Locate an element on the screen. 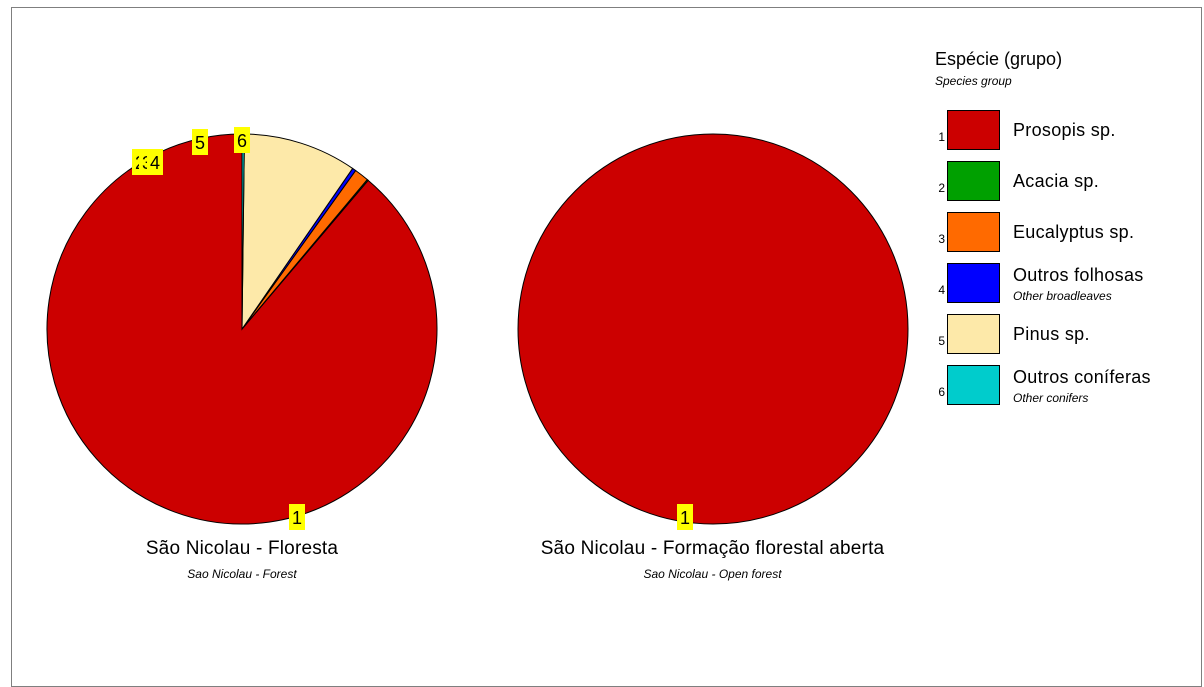 The width and height of the screenshot is (1204, 687). legend-item-outros-folhosas: 4 Outros folhosas Other broadleaves is located at coordinates (1065, 283).